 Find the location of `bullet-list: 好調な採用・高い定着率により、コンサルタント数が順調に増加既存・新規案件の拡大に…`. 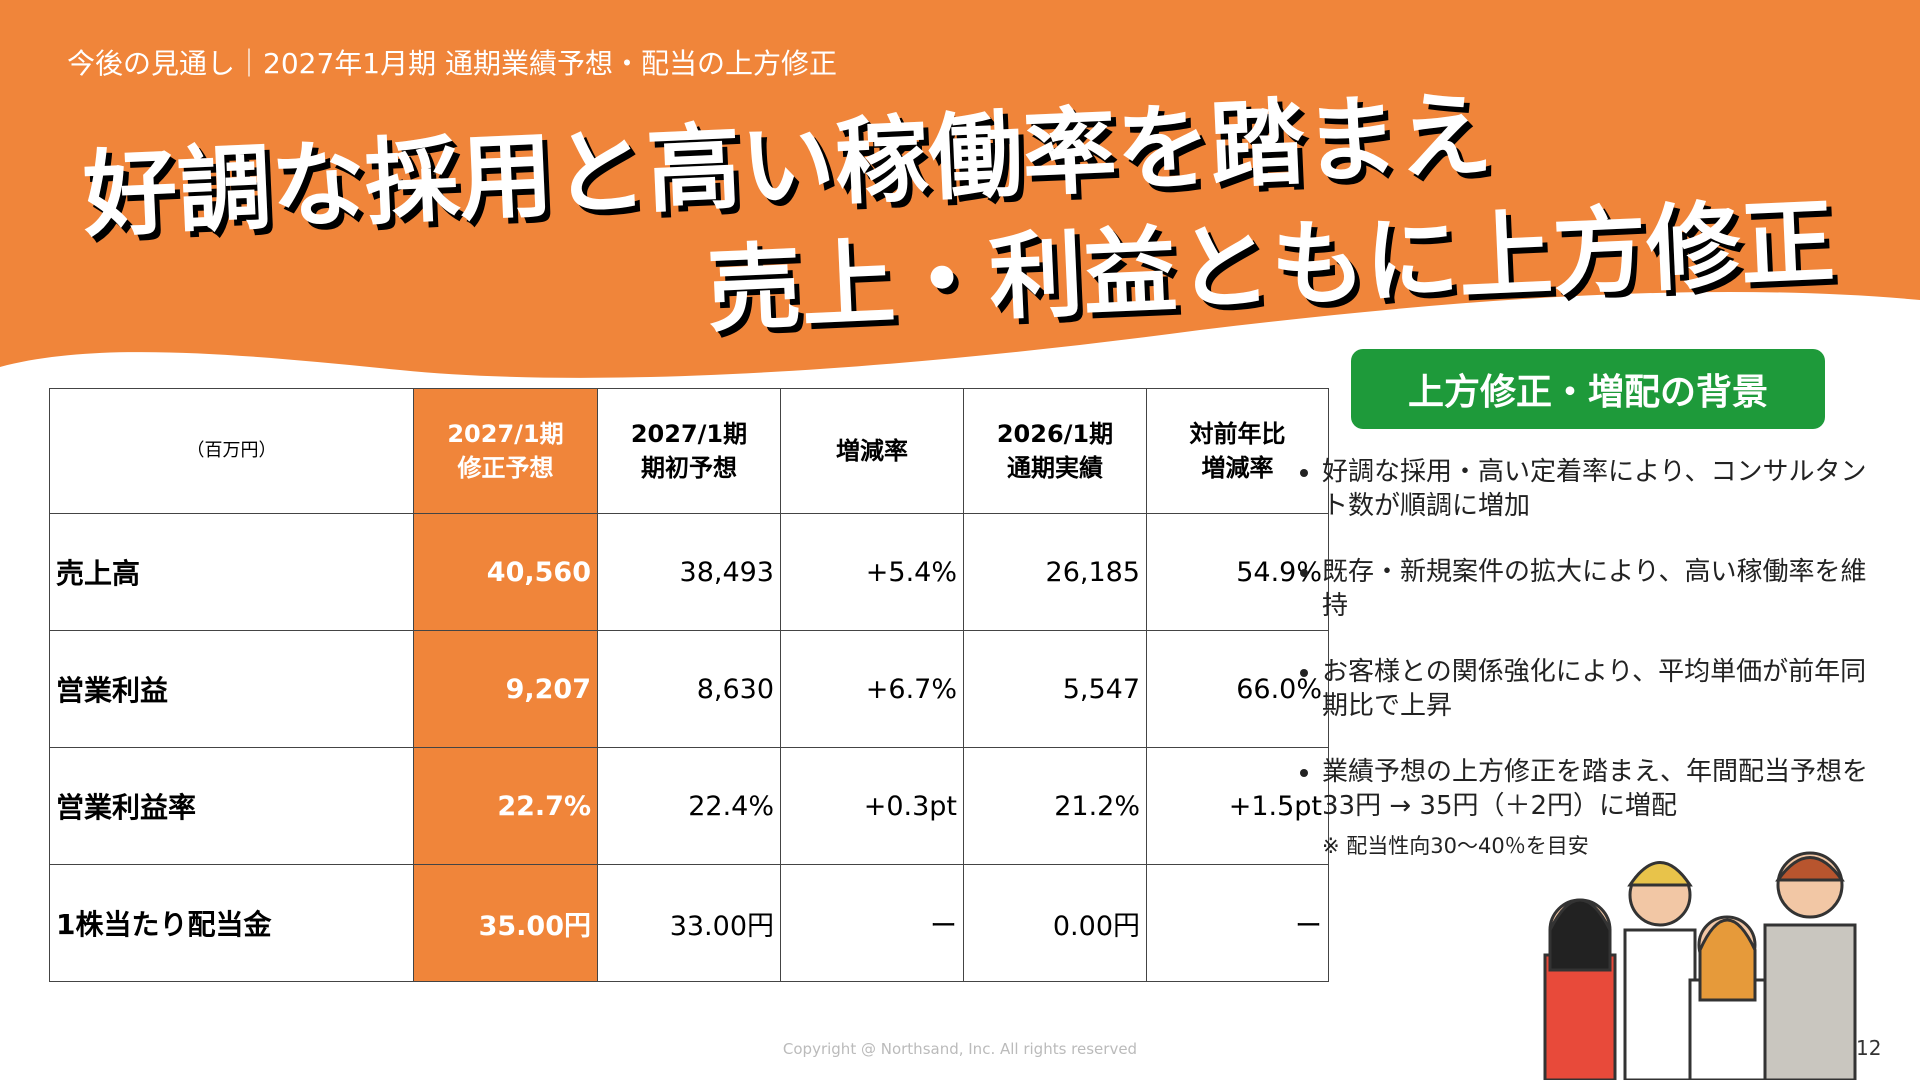

bullet-list: 好調な採用・高い定着率により、コンサルタント数が順調に増加既存・新規案件の拡大に… is located at coordinates (1595, 655).